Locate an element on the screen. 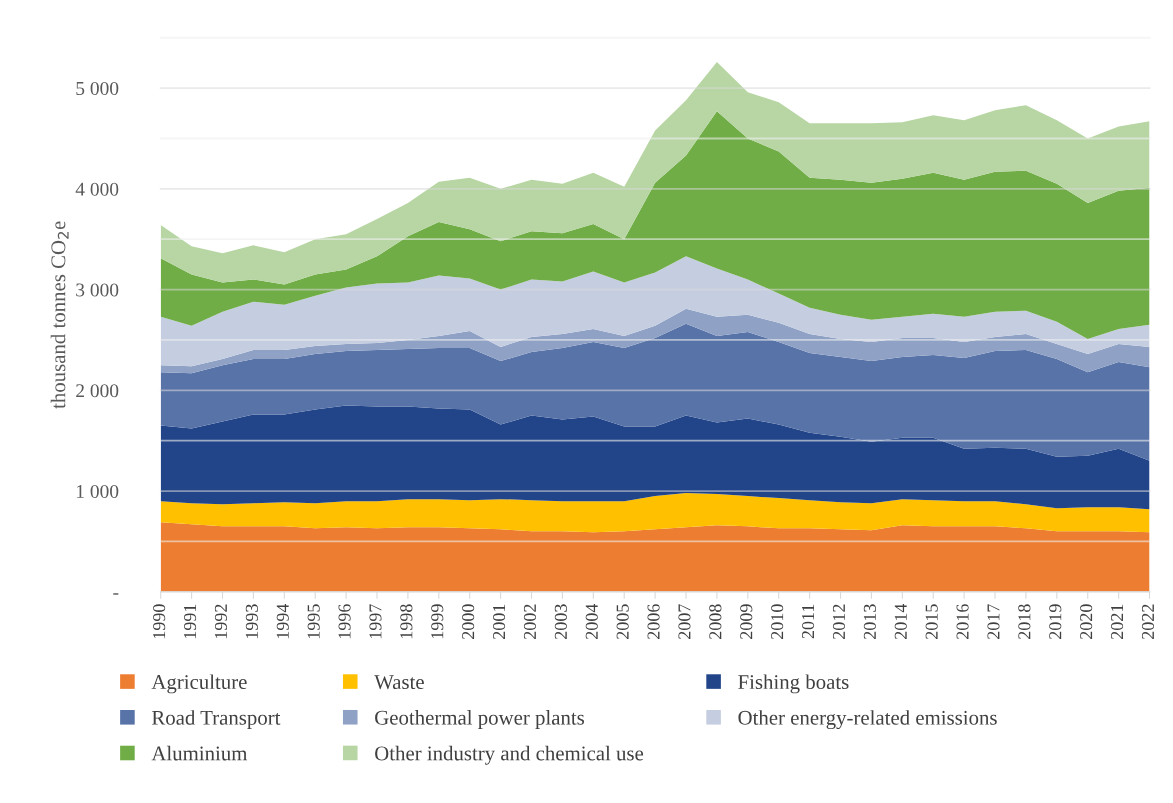 The image size is (1173, 803). legend-label: Agriculture is located at coordinates (199, 684).